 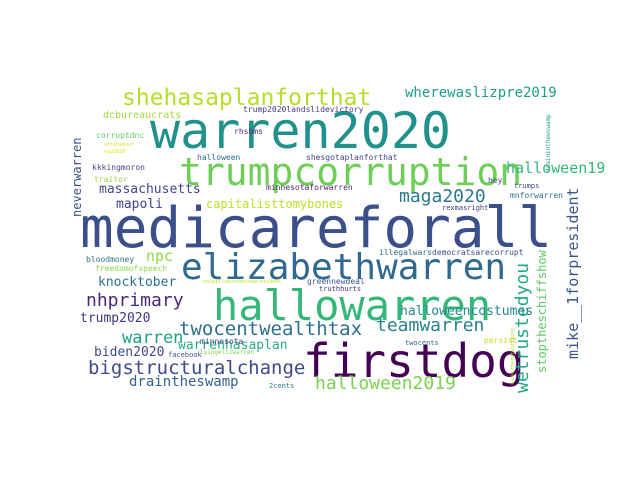 I want to click on word-cloud-term: twocents, so click(x=422, y=343).